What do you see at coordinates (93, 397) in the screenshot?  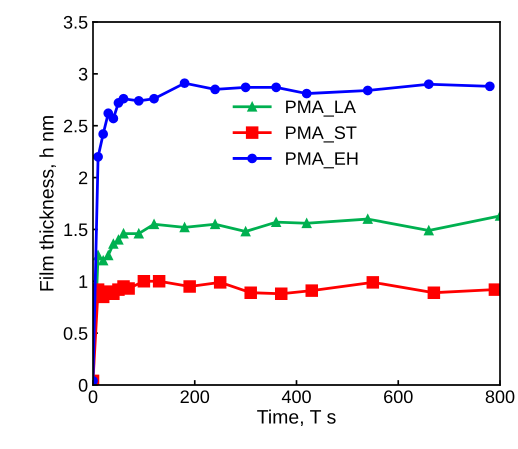 I see `x-tick-label: 0` at bounding box center [93, 397].